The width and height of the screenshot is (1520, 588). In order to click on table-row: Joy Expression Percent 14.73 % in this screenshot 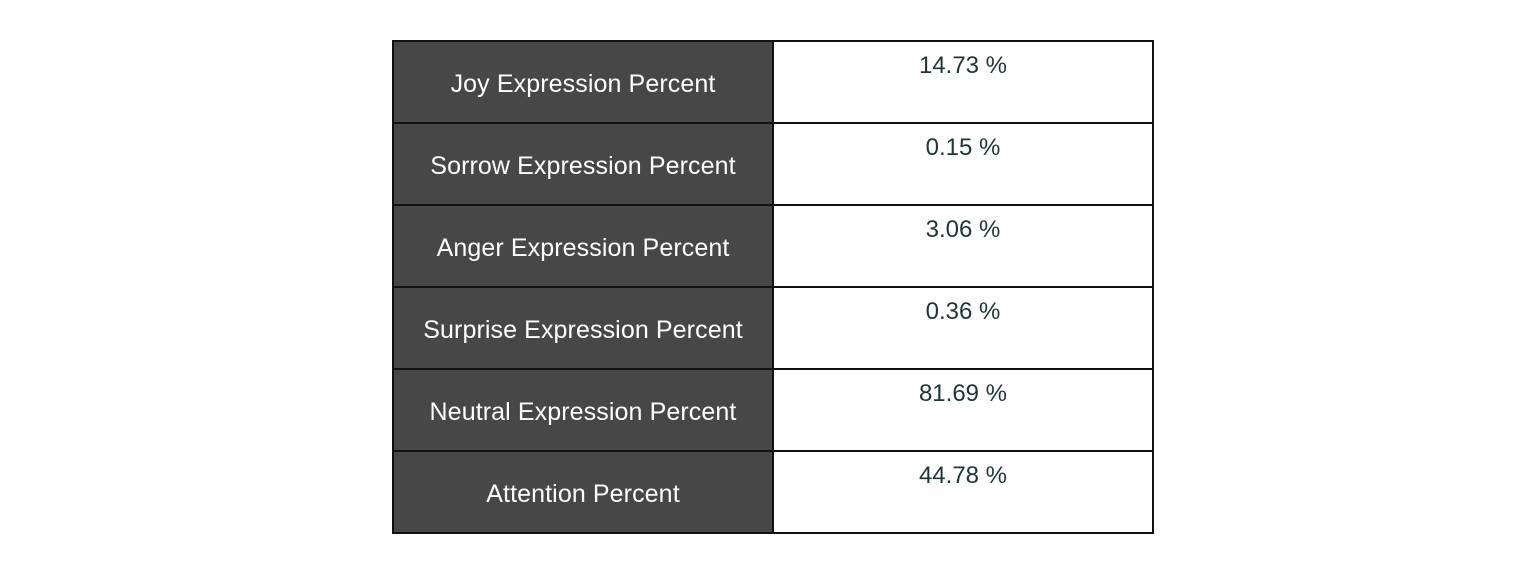, I will do `click(773, 82)`.